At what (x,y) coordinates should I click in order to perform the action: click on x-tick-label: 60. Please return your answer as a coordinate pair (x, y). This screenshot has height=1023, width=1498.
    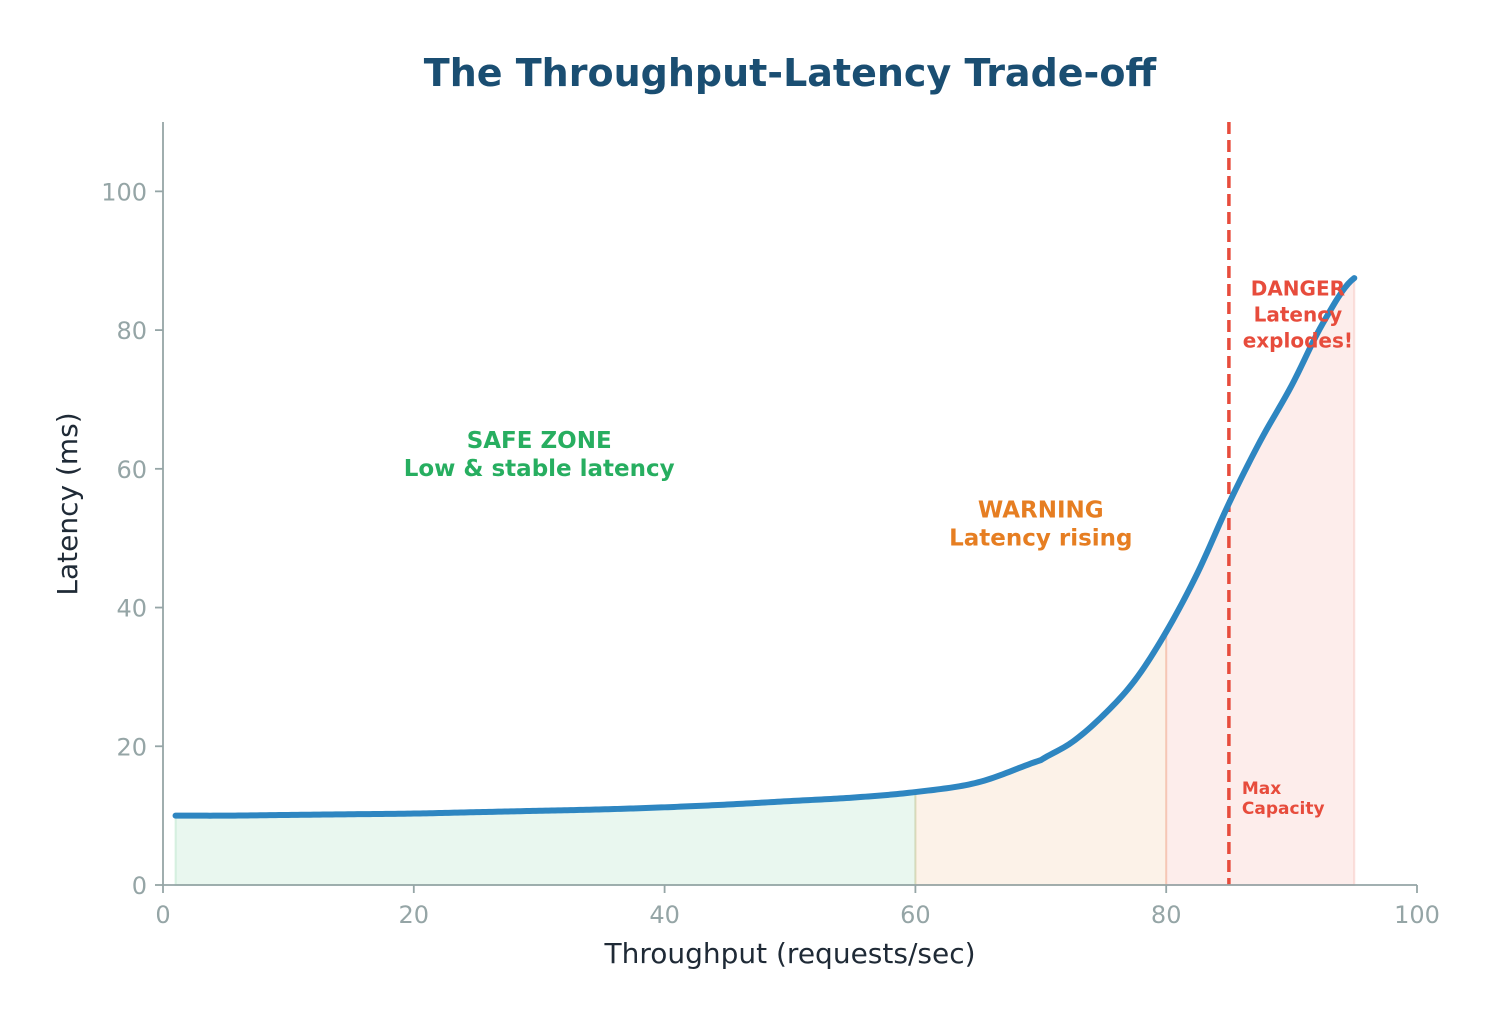
    Looking at the image, I should click on (915, 915).